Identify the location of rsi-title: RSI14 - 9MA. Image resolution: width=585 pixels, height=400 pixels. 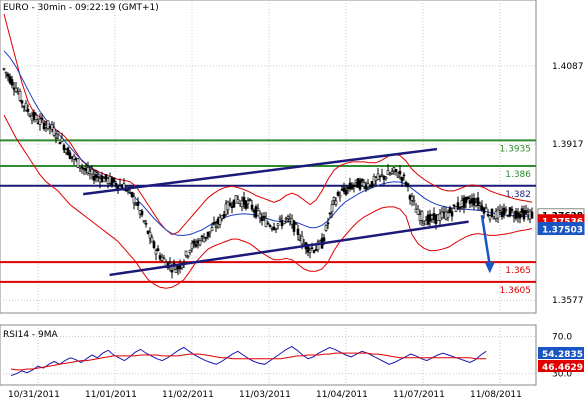
(31, 335).